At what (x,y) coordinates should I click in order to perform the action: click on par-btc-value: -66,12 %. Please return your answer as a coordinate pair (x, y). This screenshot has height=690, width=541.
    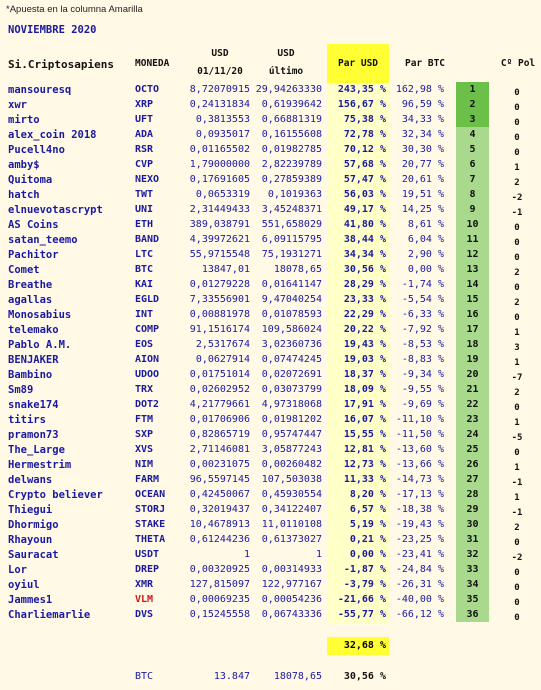
    Looking at the image, I should click on (419, 614).